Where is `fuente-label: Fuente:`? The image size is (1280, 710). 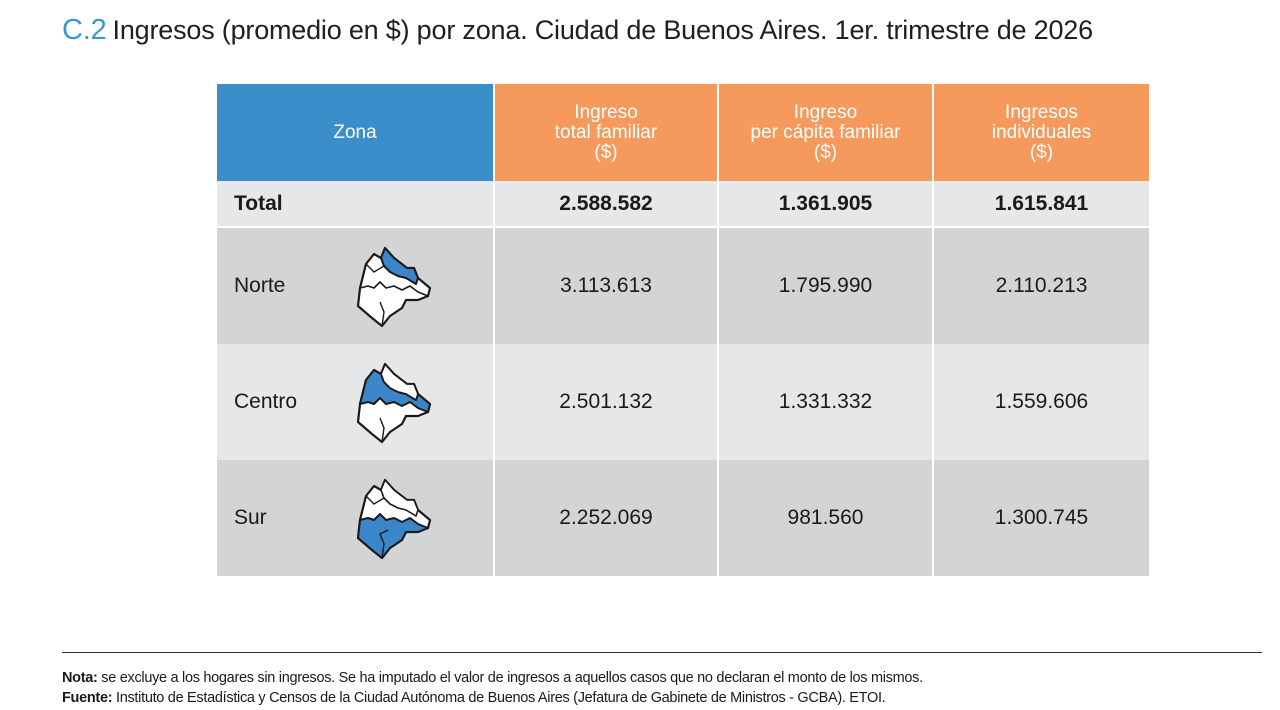
fuente-label: Fuente: is located at coordinates (87, 698).